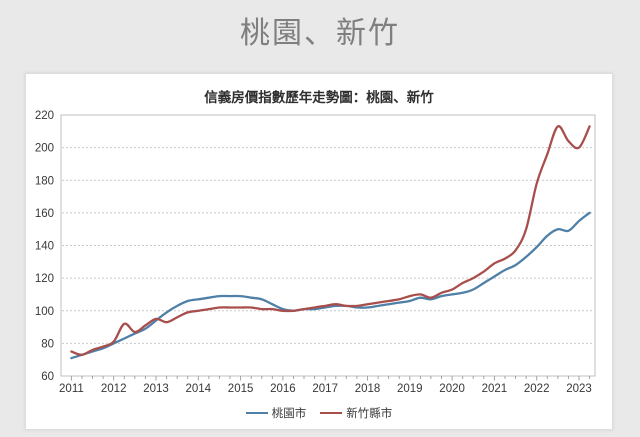 The width and height of the screenshot is (640, 437). Describe the element at coordinates (71, 389) in the screenshot. I see `x-tick-label: 2011` at that location.